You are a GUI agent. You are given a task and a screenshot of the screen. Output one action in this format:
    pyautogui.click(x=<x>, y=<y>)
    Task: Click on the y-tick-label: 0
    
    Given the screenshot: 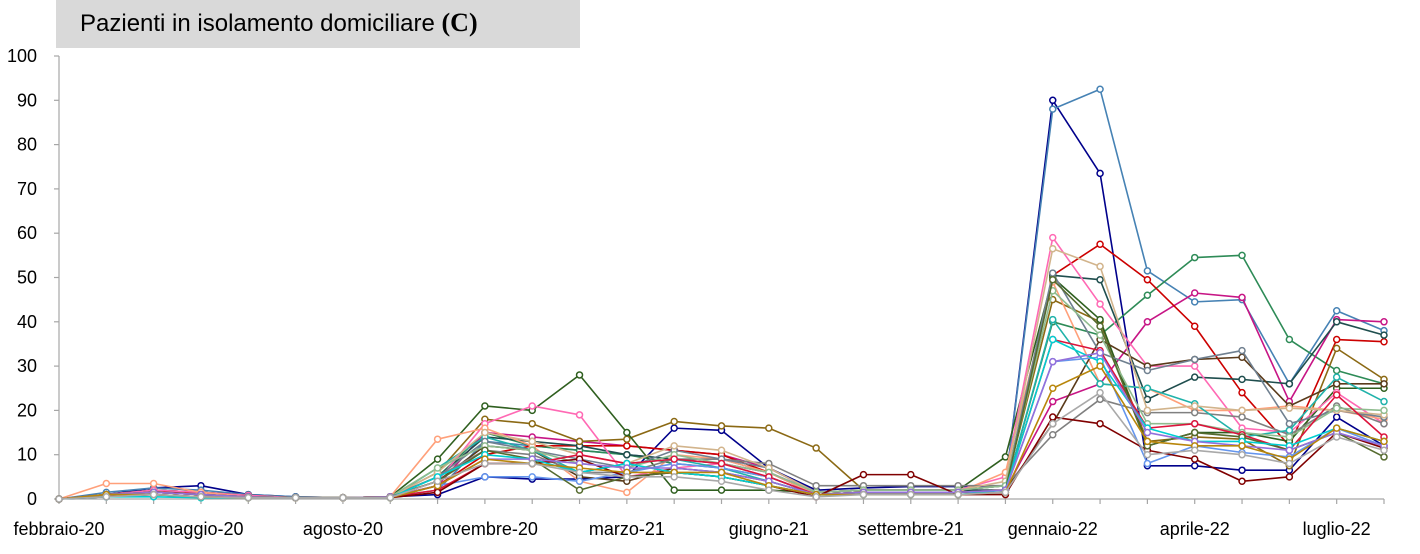 What is the action you would take?
    pyautogui.click(x=32, y=499)
    